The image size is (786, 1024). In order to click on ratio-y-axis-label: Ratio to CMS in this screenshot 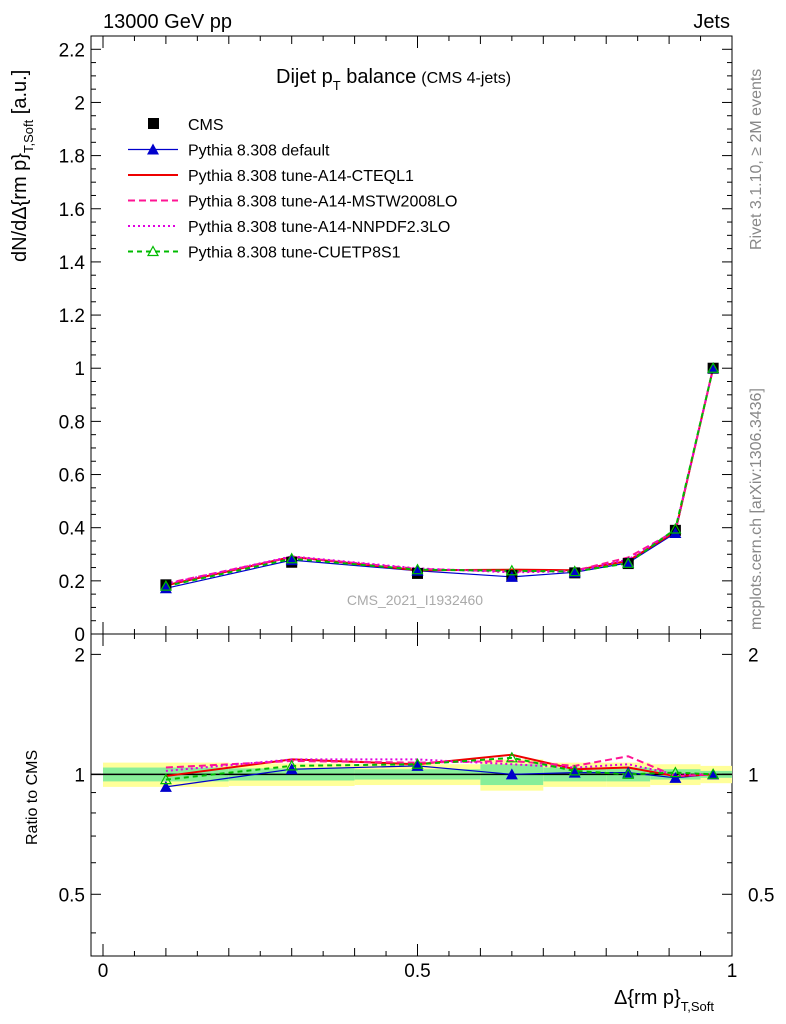, I will do `click(32, 797)`.